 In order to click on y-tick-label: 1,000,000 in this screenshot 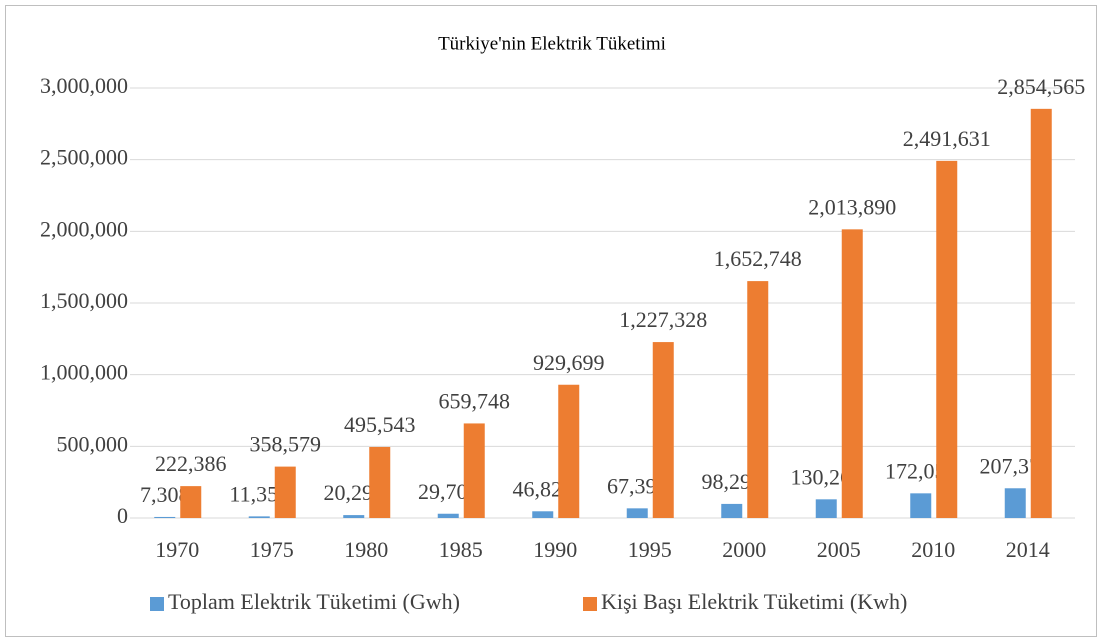, I will do `click(84, 372)`.